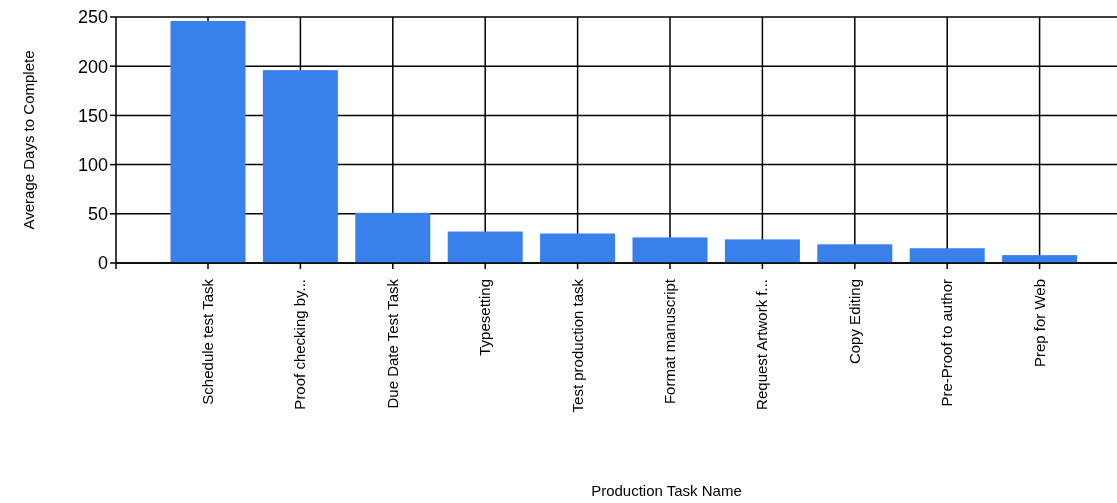  What do you see at coordinates (854, 322) in the screenshot?
I see `x-tick-label: Copy Editing` at bounding box center [854, 322].